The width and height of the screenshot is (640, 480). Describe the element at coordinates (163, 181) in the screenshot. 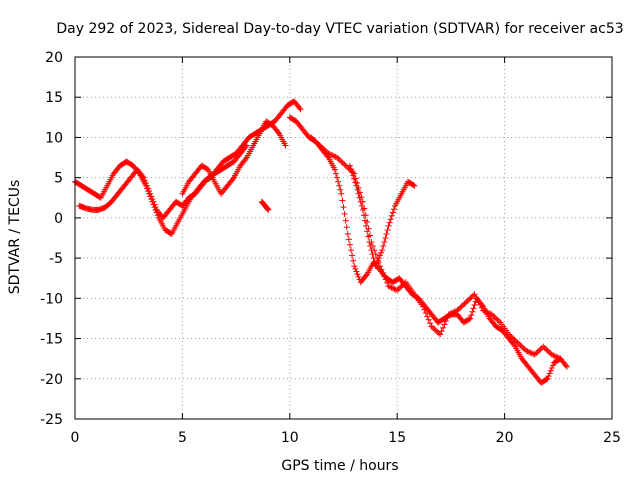

I see `series-track-b` at that location.